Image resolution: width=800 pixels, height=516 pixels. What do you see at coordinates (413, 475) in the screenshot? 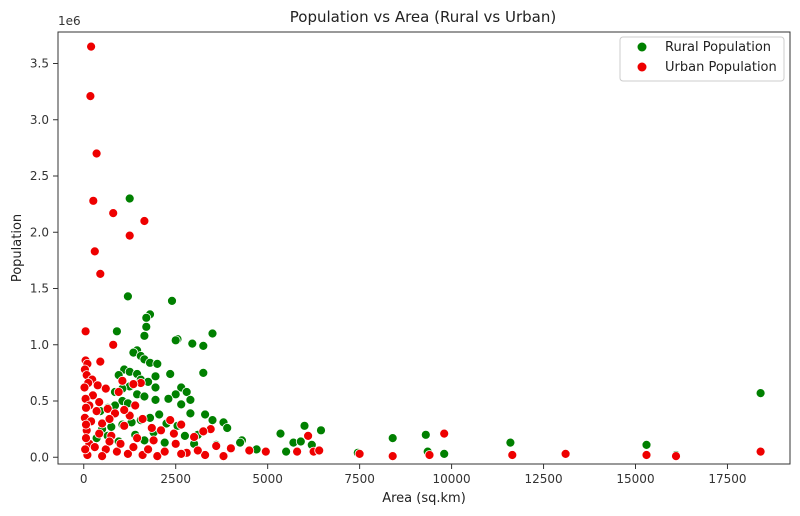
I see `x-axis: 0 2500 5000 7500 10000 12500 15000 17500` at bounding box center [413, 475].